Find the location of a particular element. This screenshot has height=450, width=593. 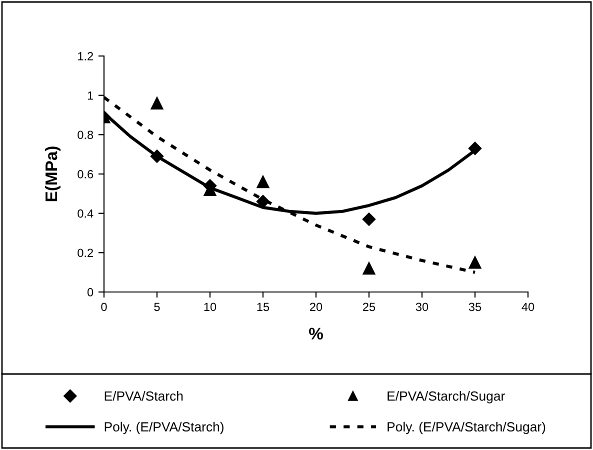

y-tick-label: 0.2 is located at coordinates (85, 253).